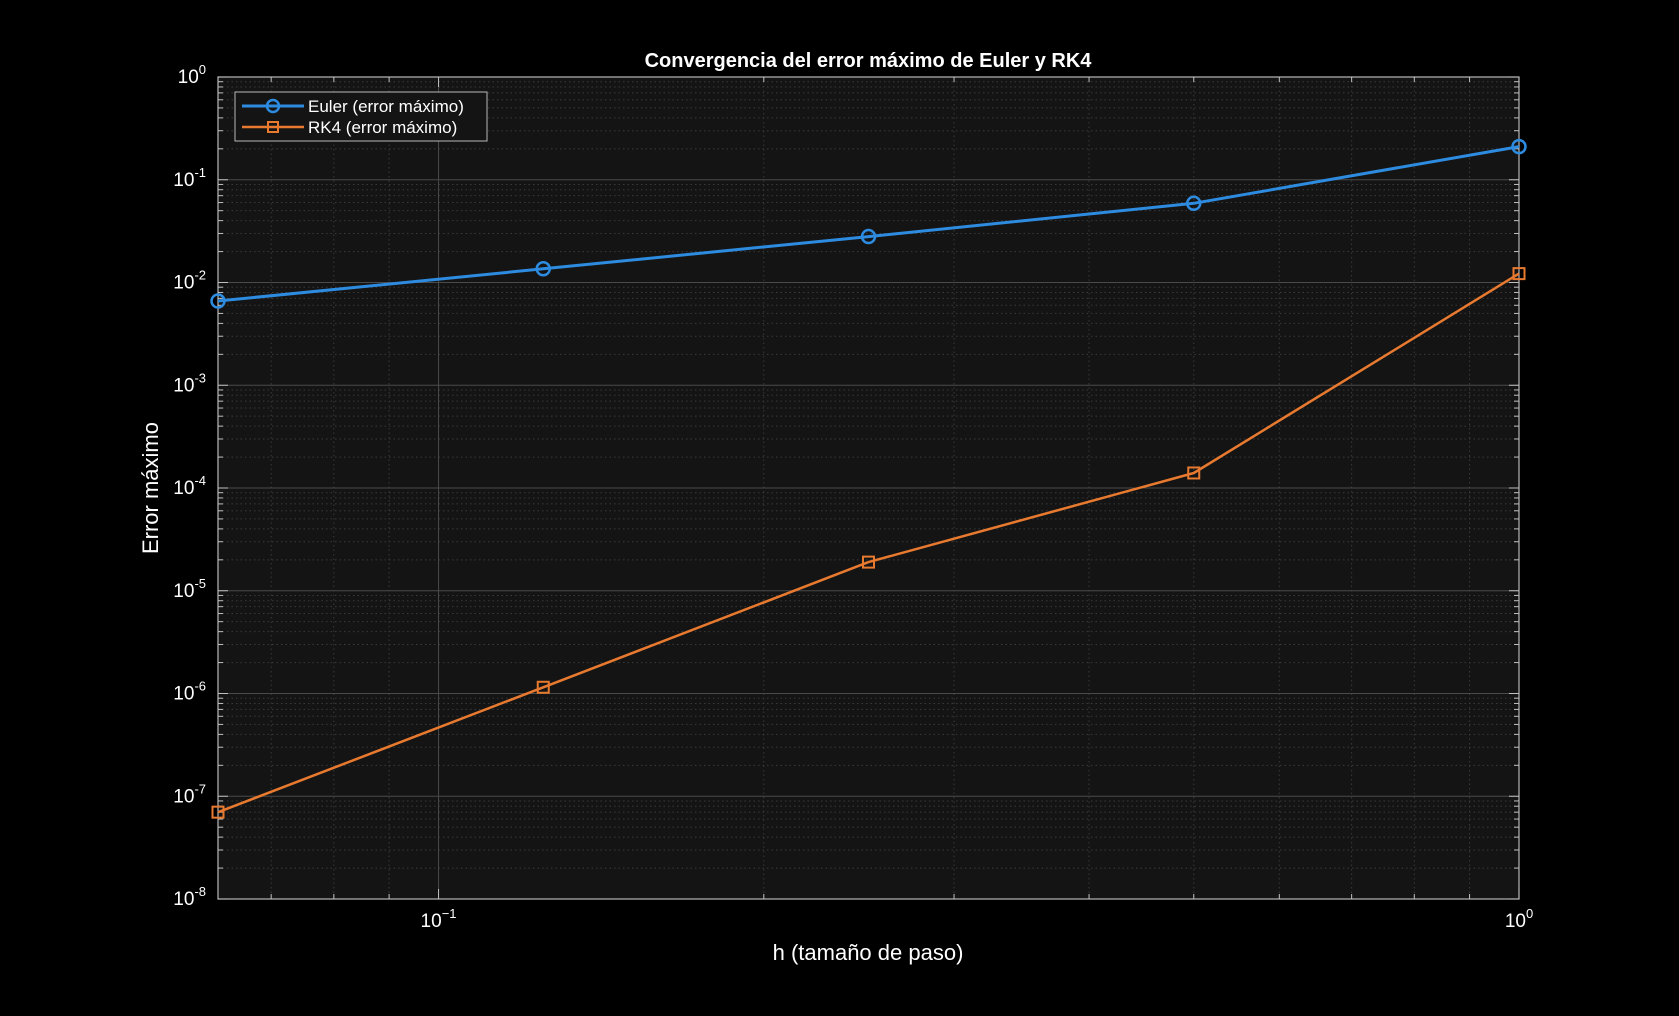  What do you see at coordinates (273, 127) in the screenshot?
I see `legend-rk4-marker` at bounding box center [273, 127].